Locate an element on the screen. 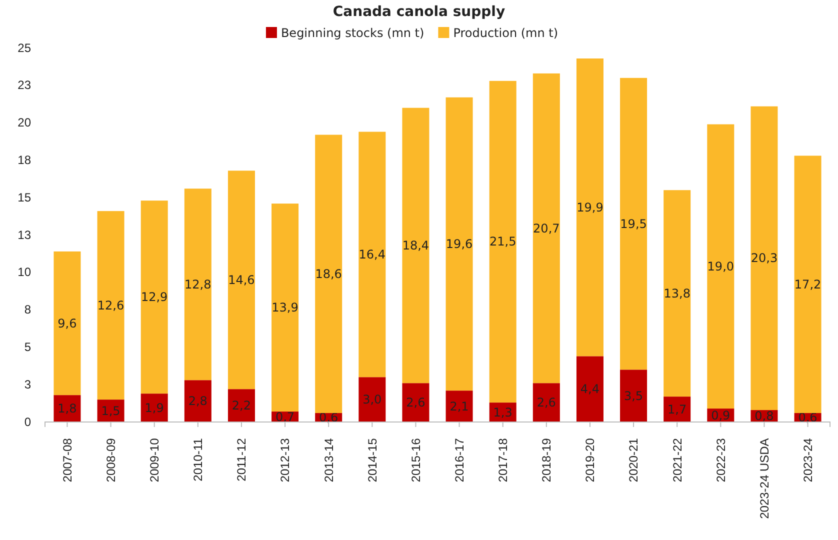 This screenshot has height=540, width=838. x-tick-label: 2008-09 is located at coordinates (111, 460).